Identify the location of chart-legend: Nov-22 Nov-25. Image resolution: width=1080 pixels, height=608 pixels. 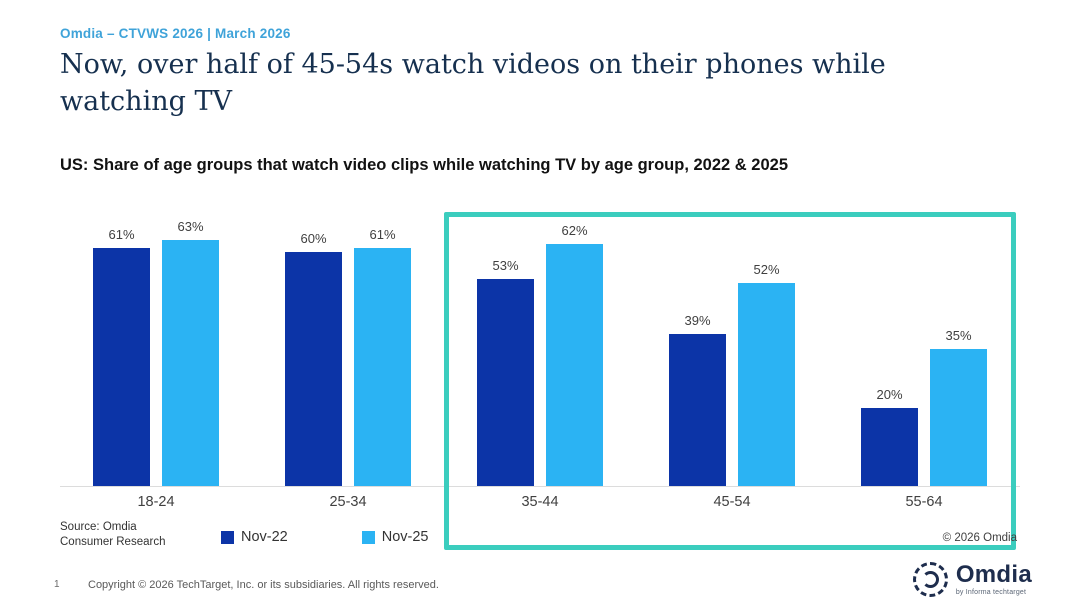
(325, 537).